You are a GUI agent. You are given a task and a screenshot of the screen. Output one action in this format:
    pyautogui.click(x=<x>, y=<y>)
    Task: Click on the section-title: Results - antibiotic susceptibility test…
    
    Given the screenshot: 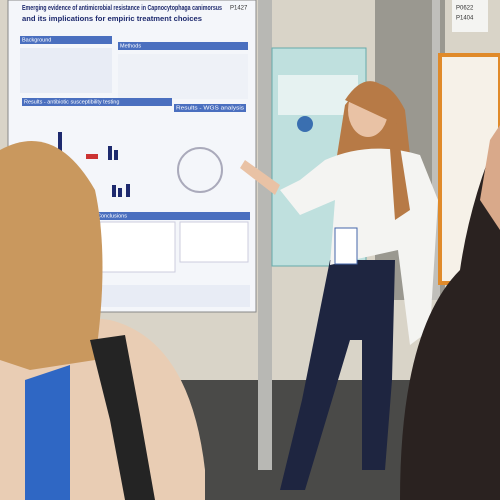 What is the action you would take?
    pyautogui.click(x=71, y=102)
    